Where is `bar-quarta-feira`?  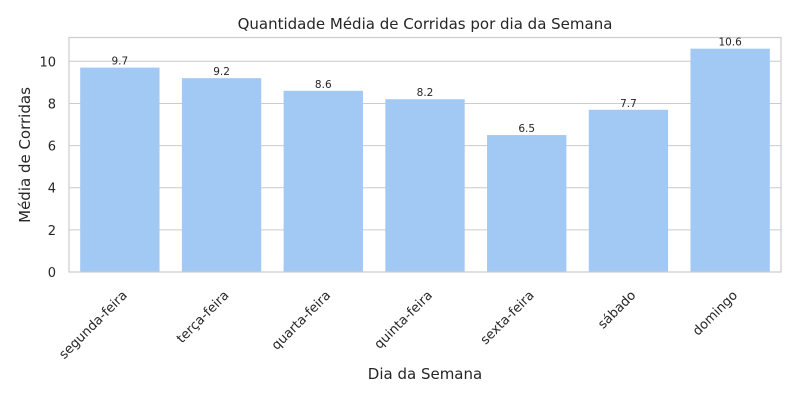
bar-quarta-feira is located at coordinates (323, 181).